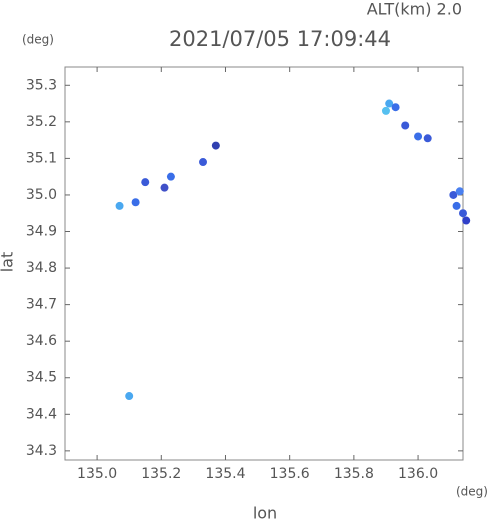 This screenshot has width=491, height=521. What do you see at coordinates (41, 341) in the screenshot?
I see `y-tick-label: 34.6` at bounding box center [41, 341].